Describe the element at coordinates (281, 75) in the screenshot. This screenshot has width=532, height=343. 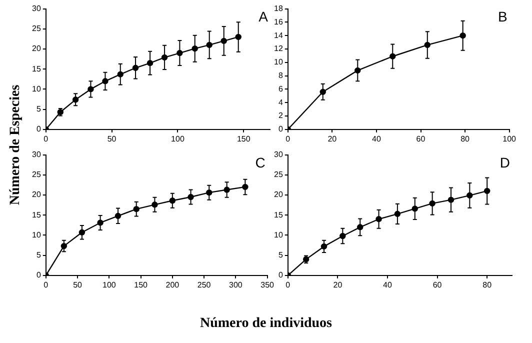
I see `y-tick-label: 8` at that location.